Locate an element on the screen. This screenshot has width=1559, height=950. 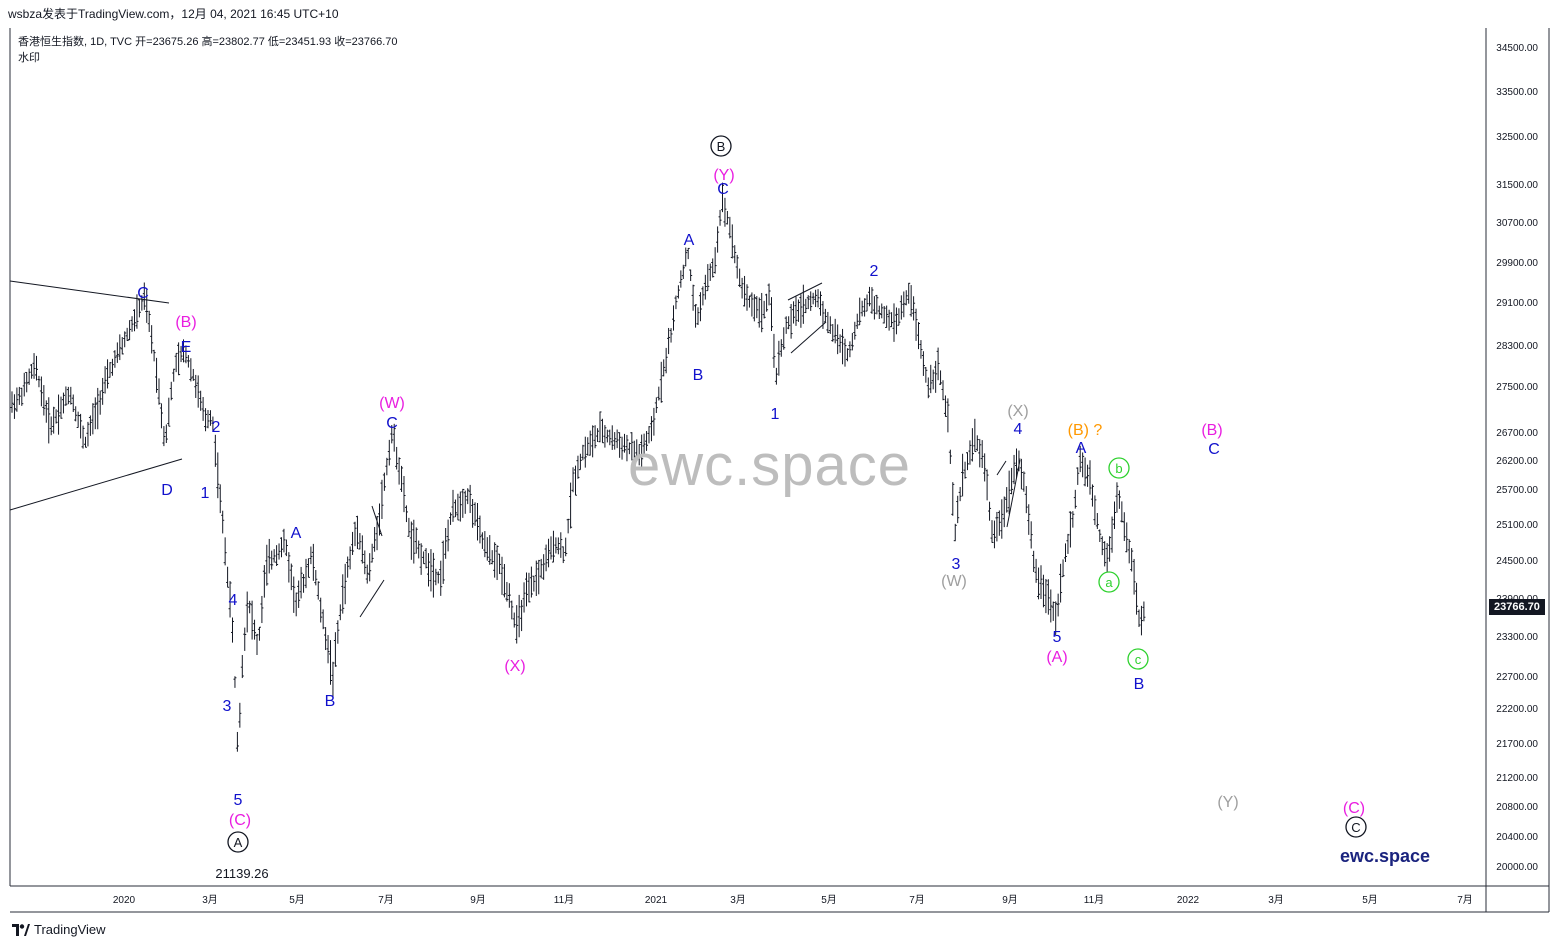
y-tick-label: 21200.00 is located at coordinates (1517, 778).